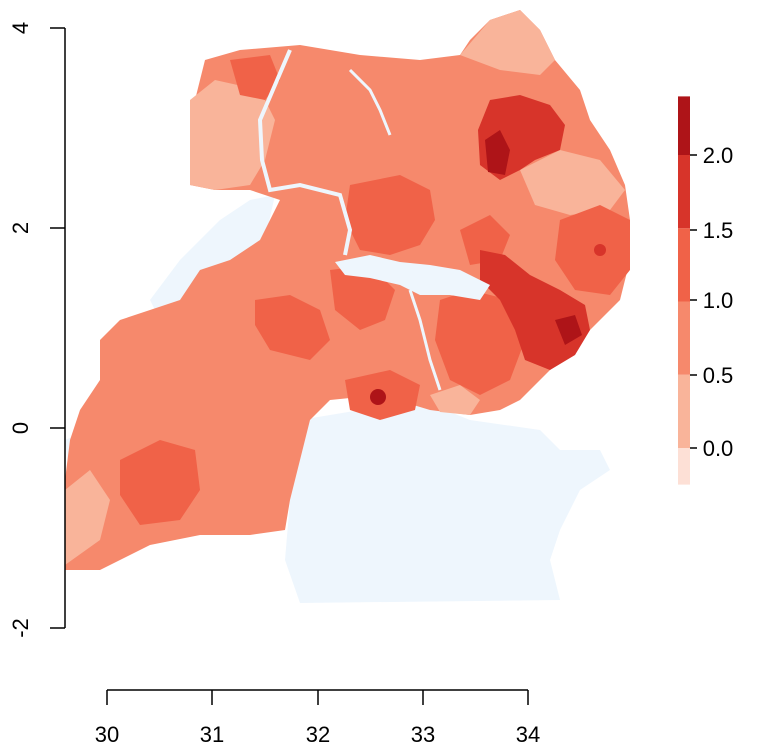 The height and width of the screenshot is (751, 762). I want to click on x-axis: 30 31 32 33 34, so click(317, 718).